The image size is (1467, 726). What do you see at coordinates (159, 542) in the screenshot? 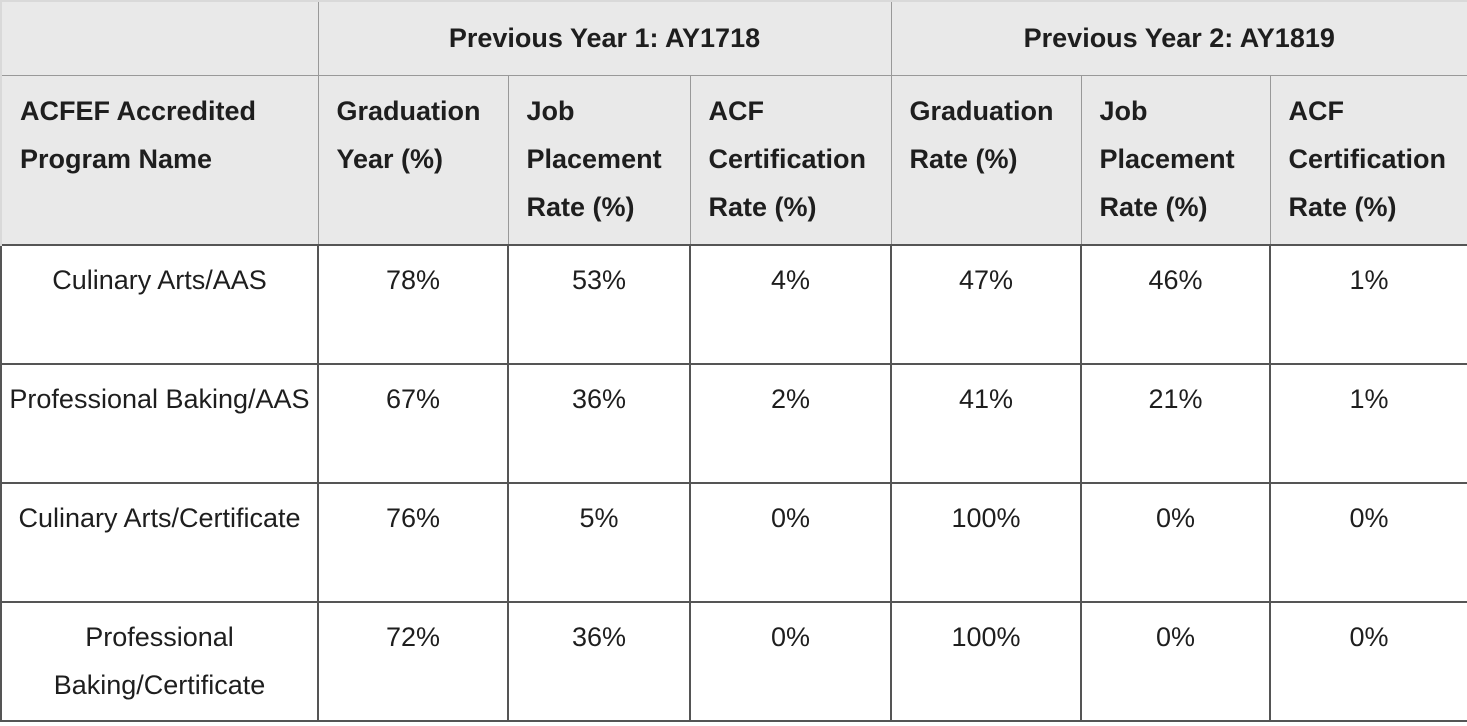
I see `program-name-cell: Culinary Arts/Certificate` at bounding box center [159, 542].